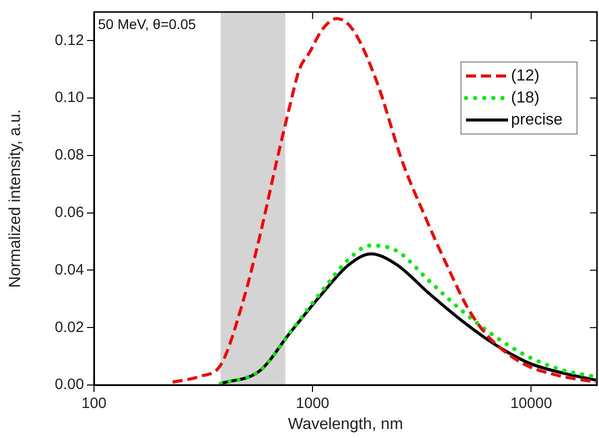 The height and width of the screenshot is (438, 599). I want to click on legend-label: precise, so click(537, 119).